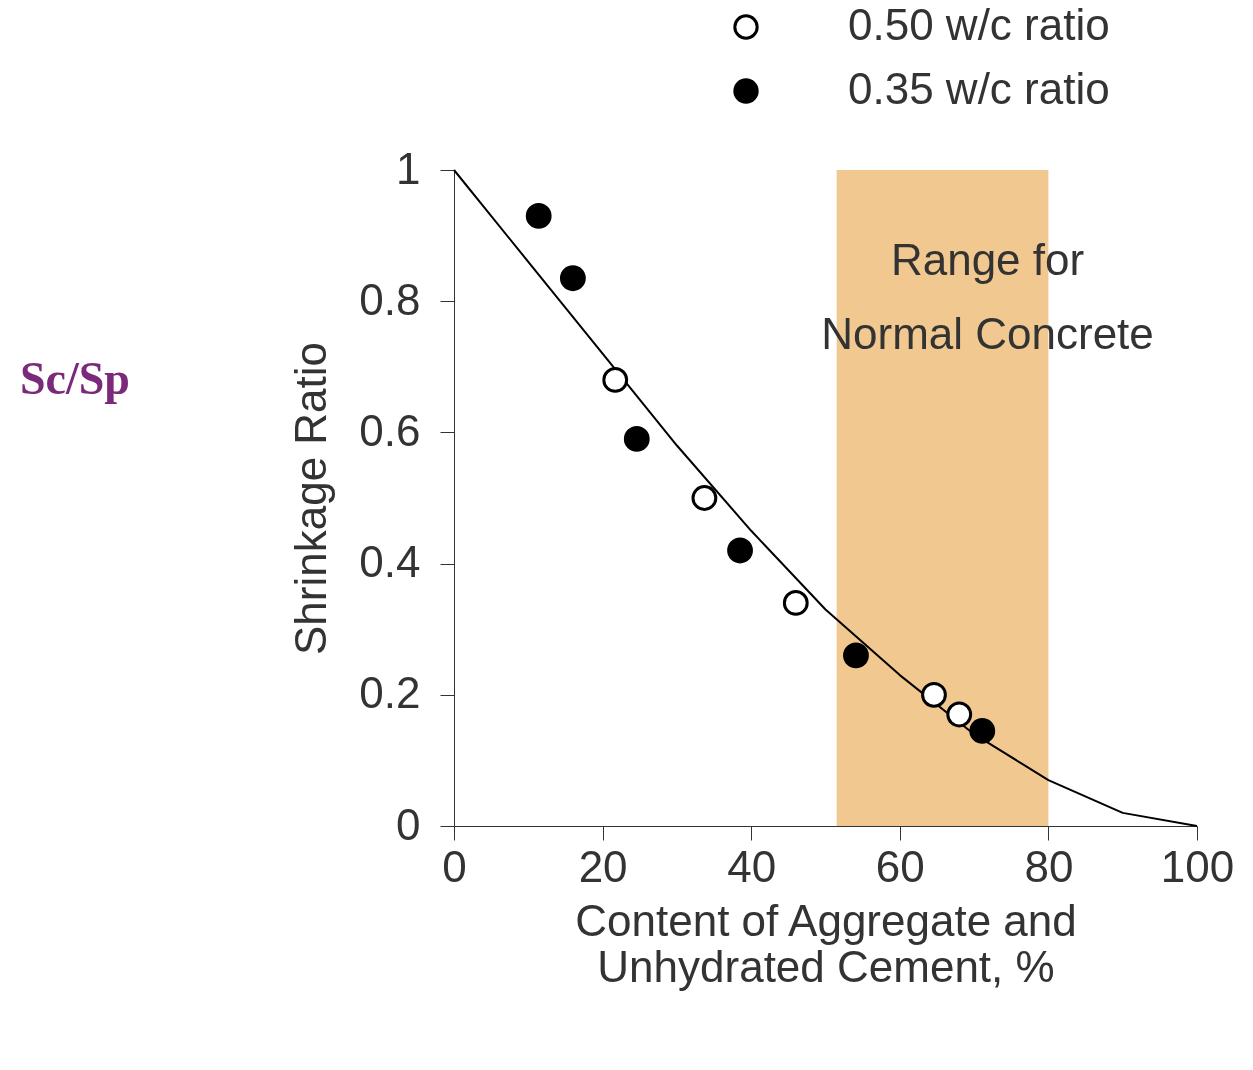  What do you see at coordinates (311, 498) in the screenshot?
I see `y-axis-title: Shrinkage Ratio` at bounding box center [311, 498].